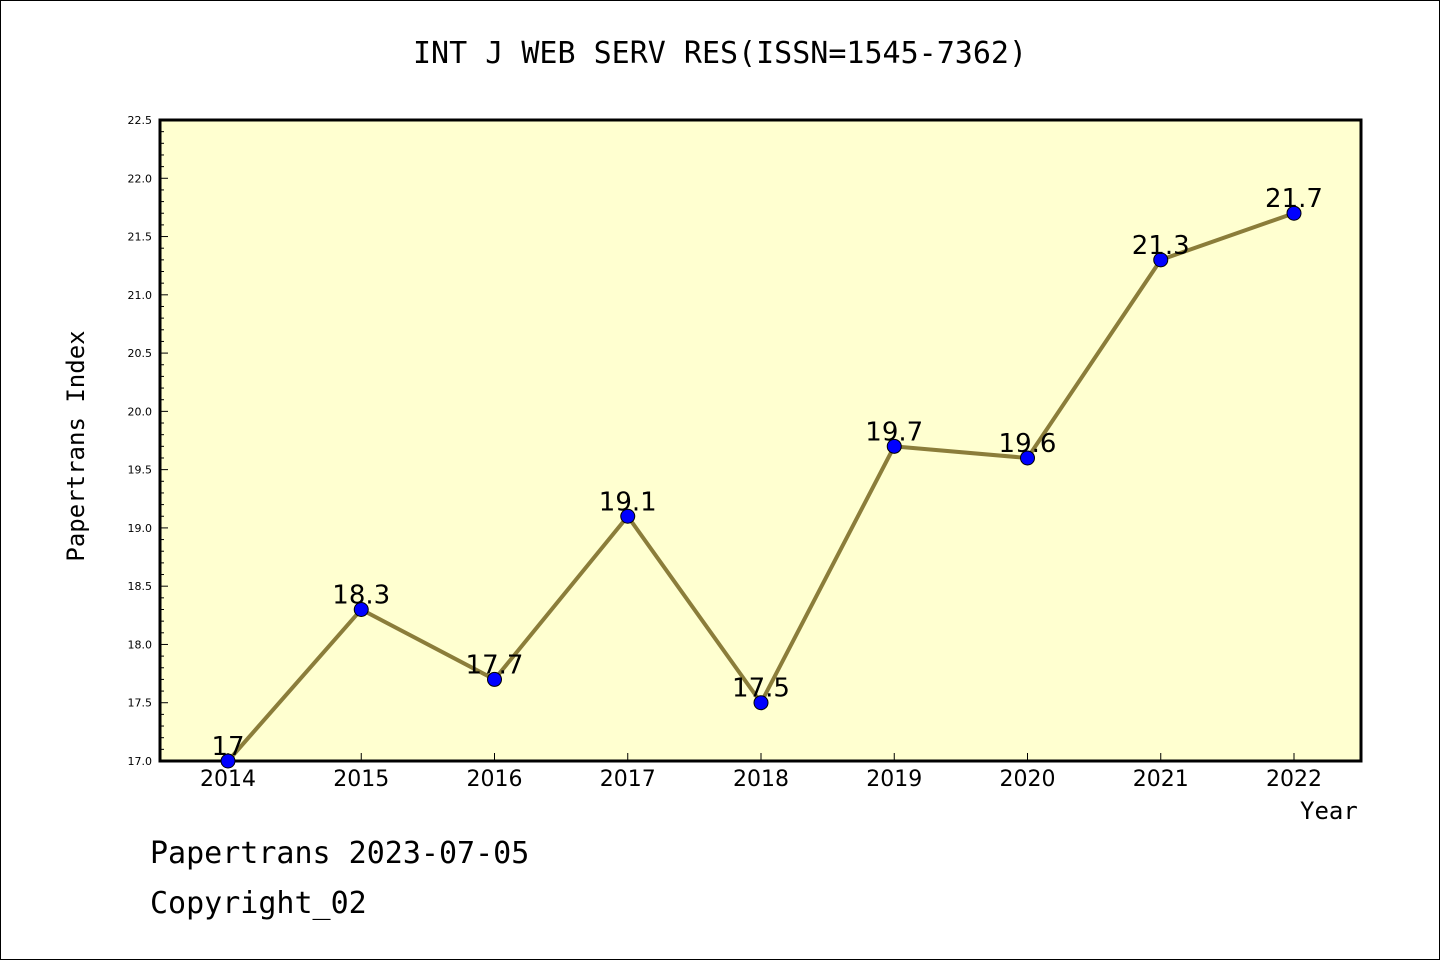 Image resolution: width=1440 pixels, height=960 pixels. Describe the element at coordinates (1329, 811) in the screenshot. I see `x-axis-label: Year` at that location.